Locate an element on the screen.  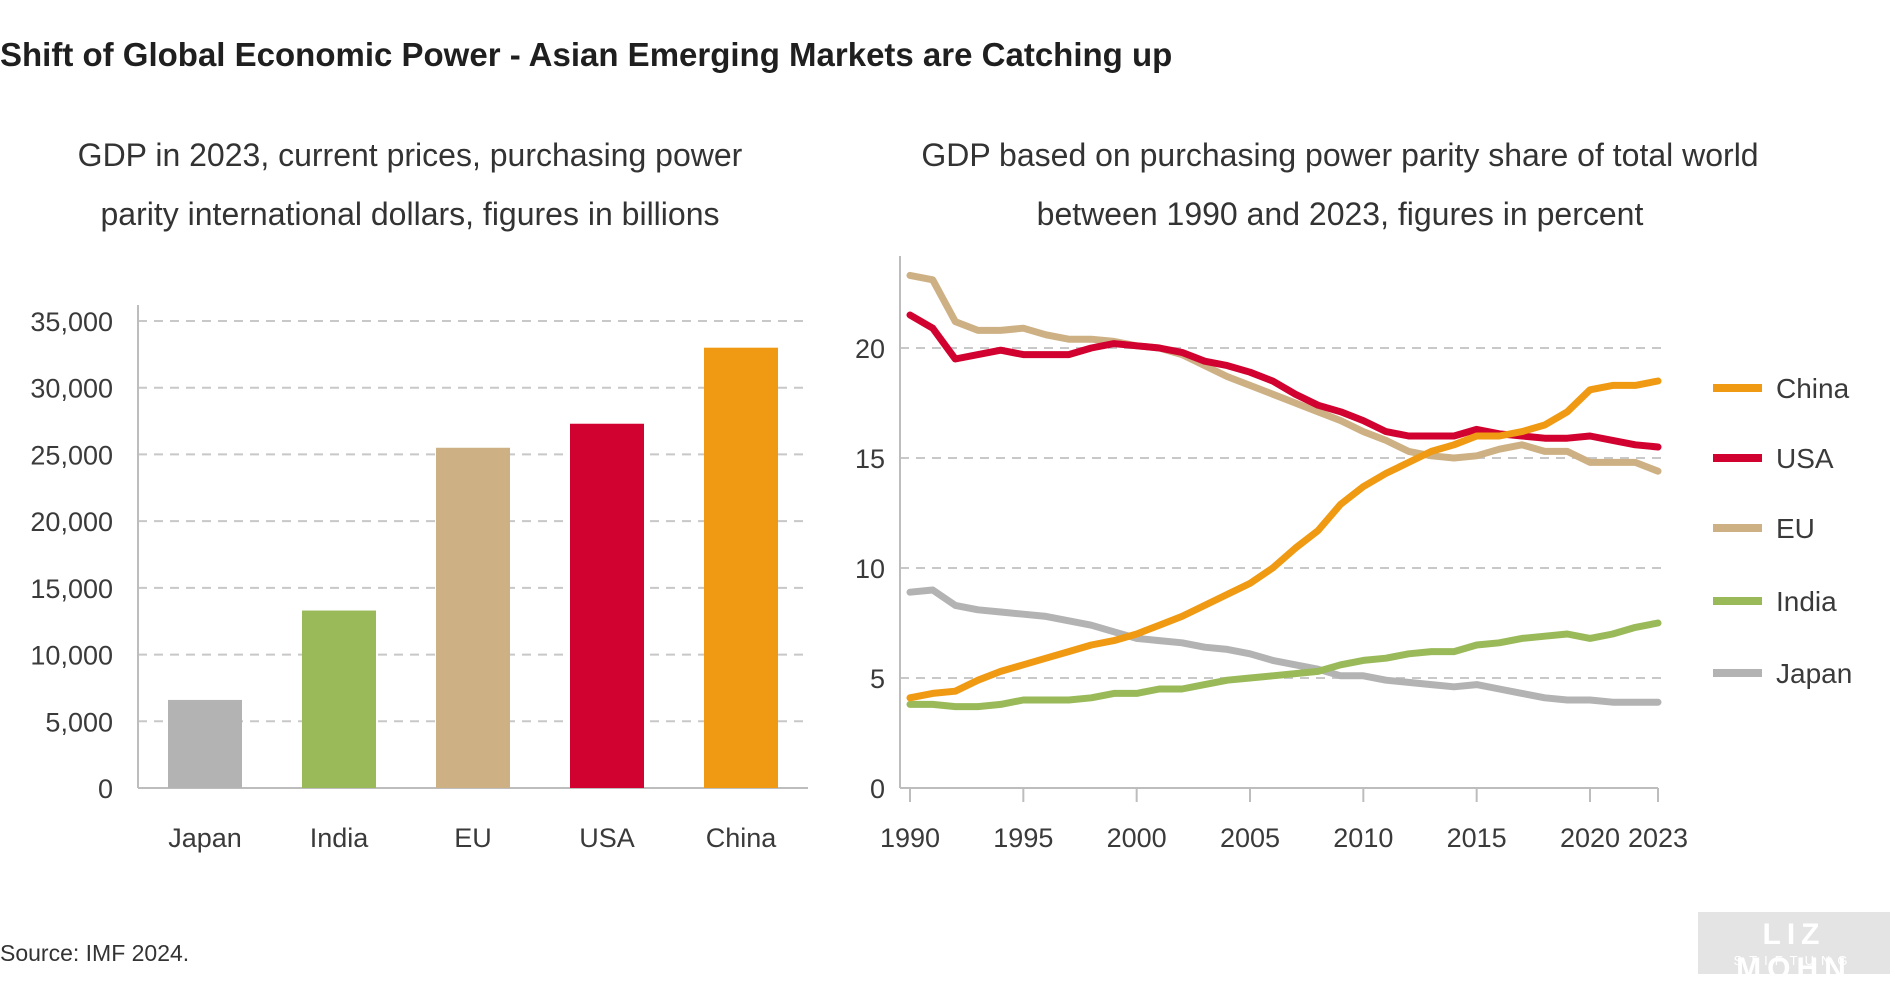
legend-label-usa: USA is located at coordinates (1805, 458).